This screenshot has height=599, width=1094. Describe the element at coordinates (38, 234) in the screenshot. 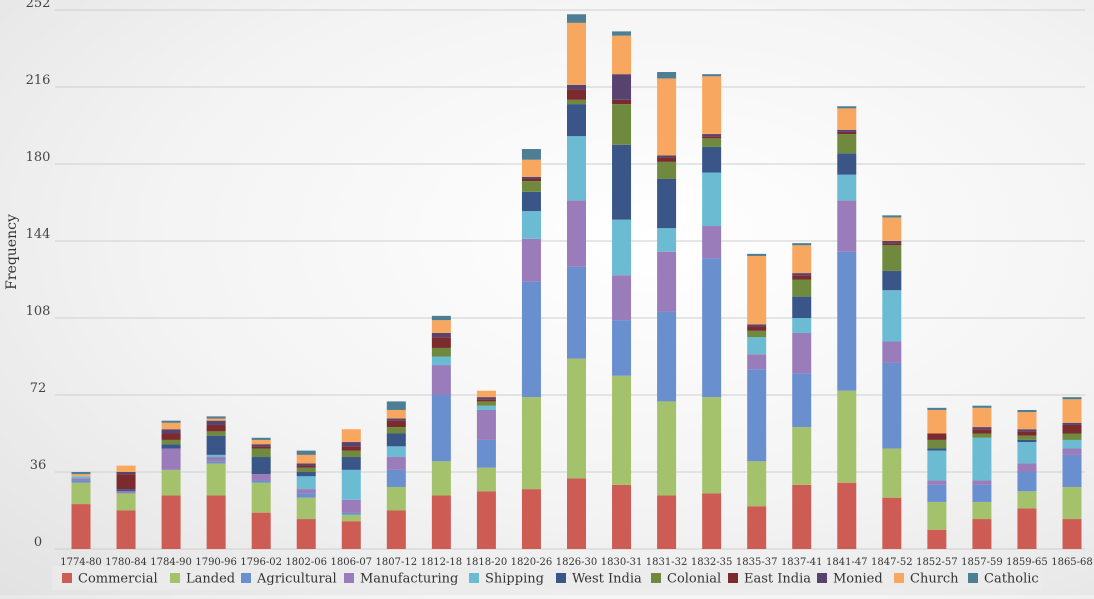

I see `y-tick-label: 144` at that location.